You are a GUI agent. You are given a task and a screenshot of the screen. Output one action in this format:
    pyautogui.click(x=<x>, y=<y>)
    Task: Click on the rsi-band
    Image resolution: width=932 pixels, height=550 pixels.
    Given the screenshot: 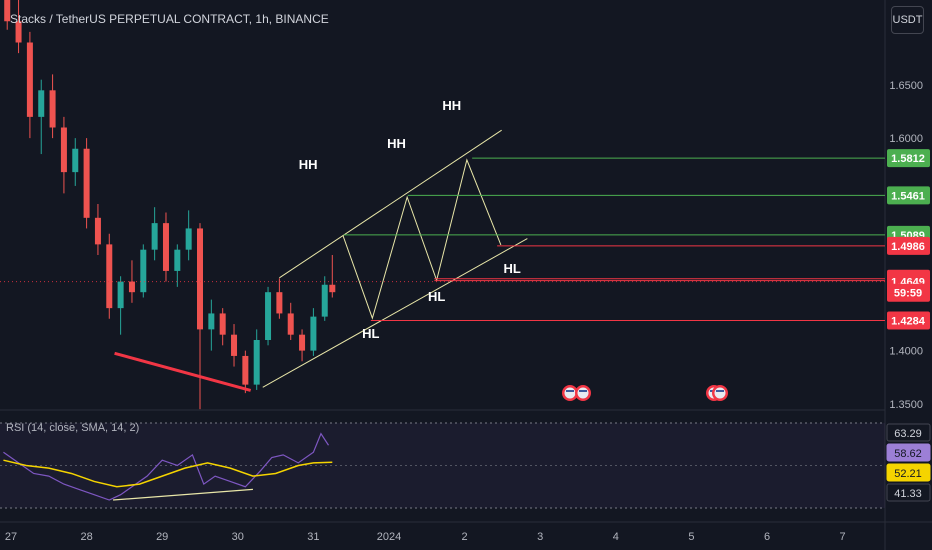 What is the action you would take?
    pyautogui.click(x=442, y=465)
    